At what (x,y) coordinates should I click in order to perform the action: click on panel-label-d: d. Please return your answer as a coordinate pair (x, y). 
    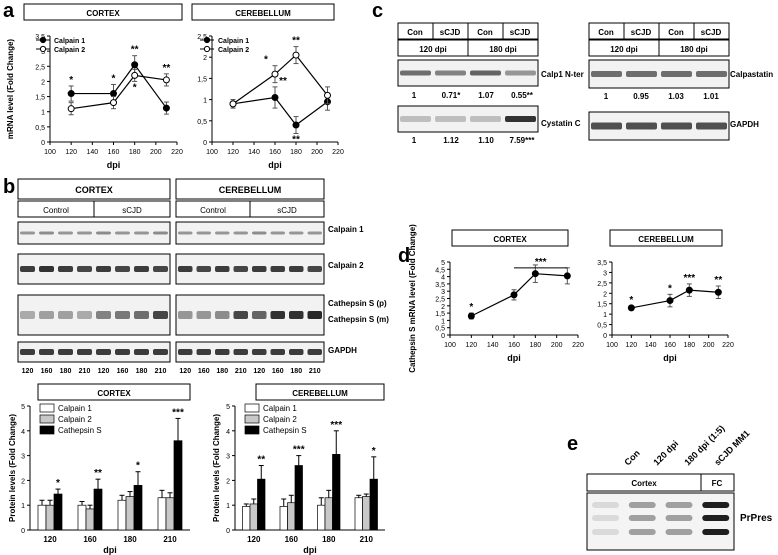
    Looking at the image, I should click on (404, 256).